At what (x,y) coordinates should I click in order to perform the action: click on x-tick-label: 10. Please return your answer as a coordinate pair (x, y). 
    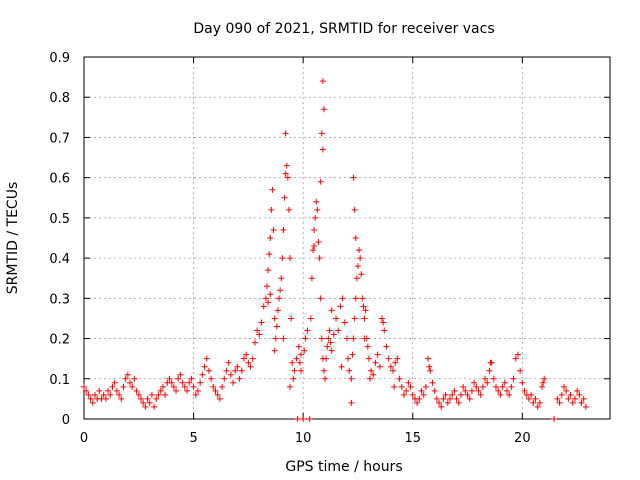
    Looking at the image, I should click on (303, 438).